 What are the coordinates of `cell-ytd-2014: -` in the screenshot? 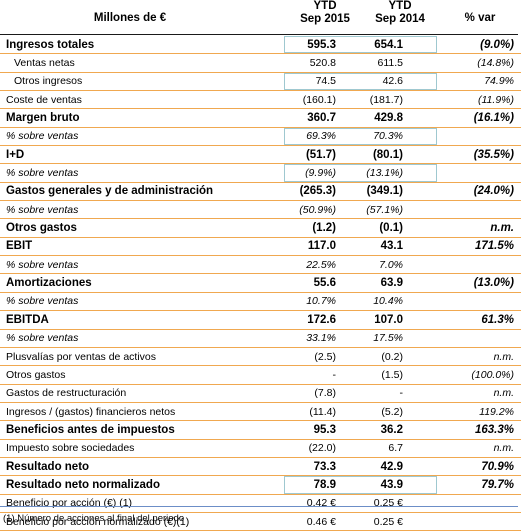 It's located at (401, 393).